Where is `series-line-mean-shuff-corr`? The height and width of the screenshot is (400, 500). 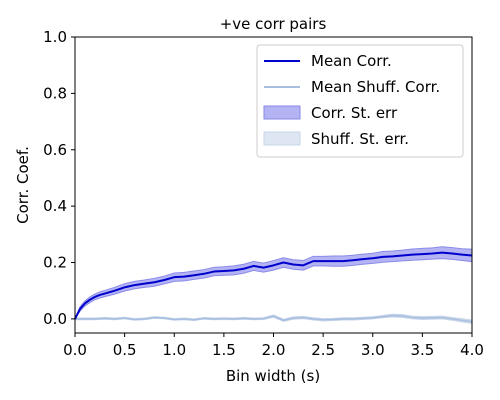
series-line-mean-shuff-corr is located at coordinates (274, 318).